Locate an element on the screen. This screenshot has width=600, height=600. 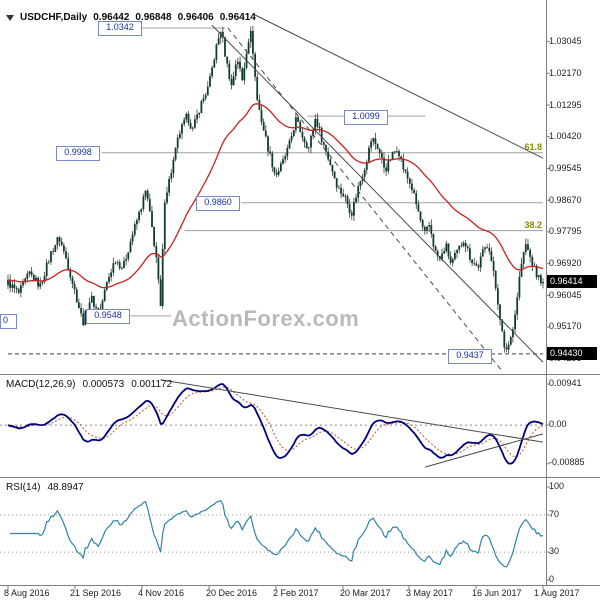
macd-axis-tick: -0.00885 is located at coordinates (567, 462).